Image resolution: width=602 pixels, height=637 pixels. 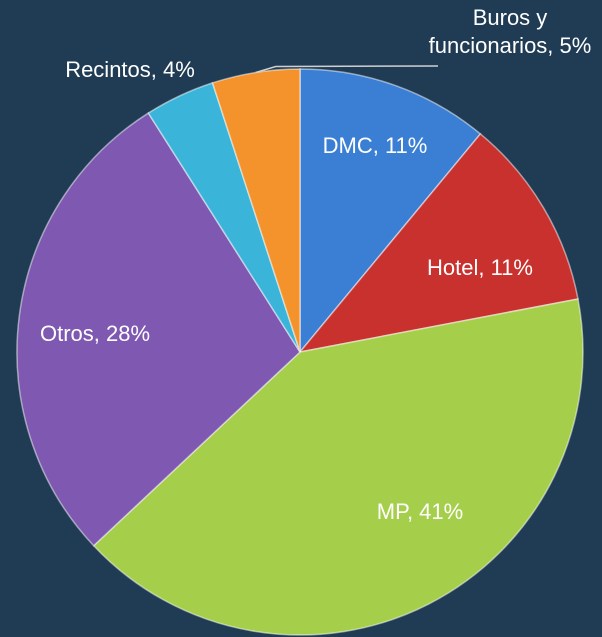 What do you see at coordinates (420, 511) in the screenshot?
I see `data-label: MP, 41%` at bounding box center [420, 511].